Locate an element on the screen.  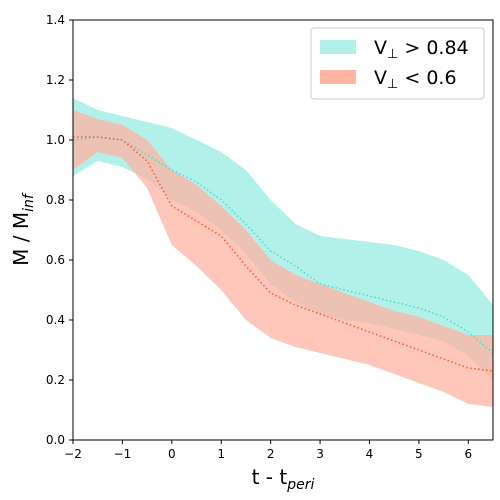
y-axis-label-sub: inf is located at coordinates (29, 202).